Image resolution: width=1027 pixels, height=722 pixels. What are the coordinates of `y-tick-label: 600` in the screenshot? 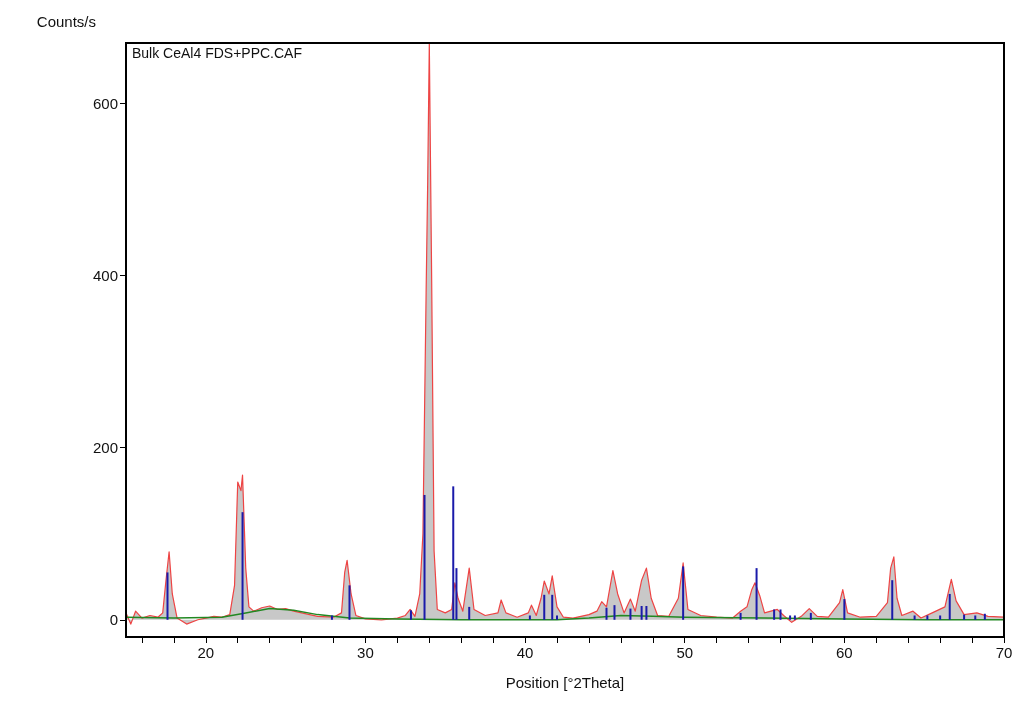 It's located at (105, 103).